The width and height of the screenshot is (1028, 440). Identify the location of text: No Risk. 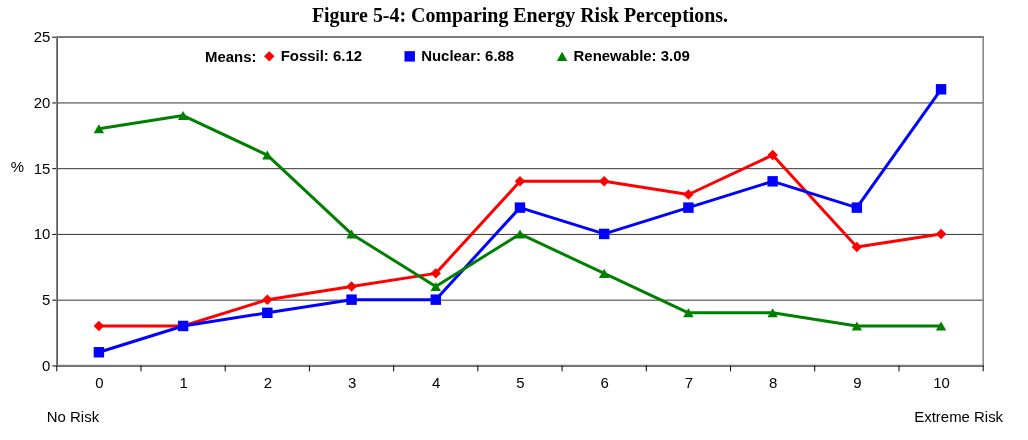
(73, 417).